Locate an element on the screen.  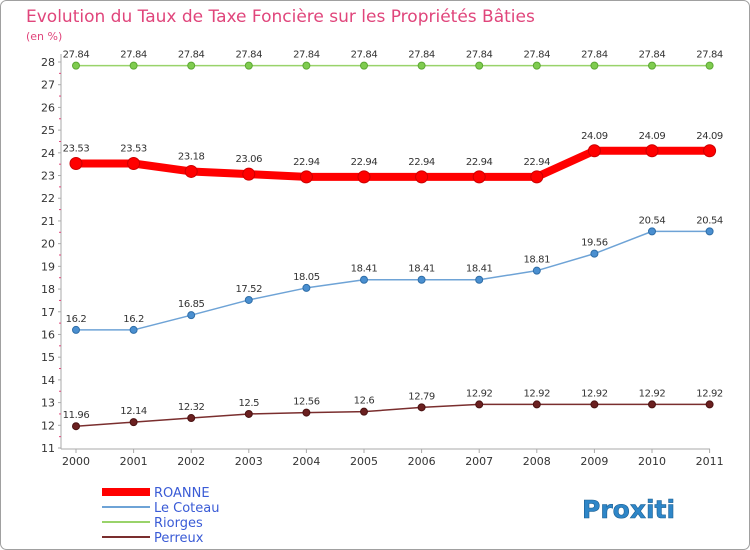
data-label: 23.06 is located at coordinates (248, 159).